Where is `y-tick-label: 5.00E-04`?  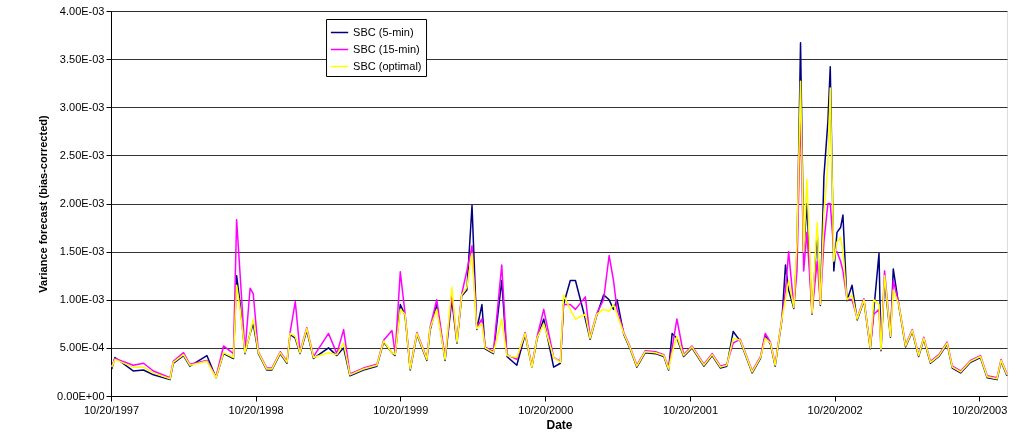 y-tick-label: 5.00E-04 is located at coordinates (82, 347).